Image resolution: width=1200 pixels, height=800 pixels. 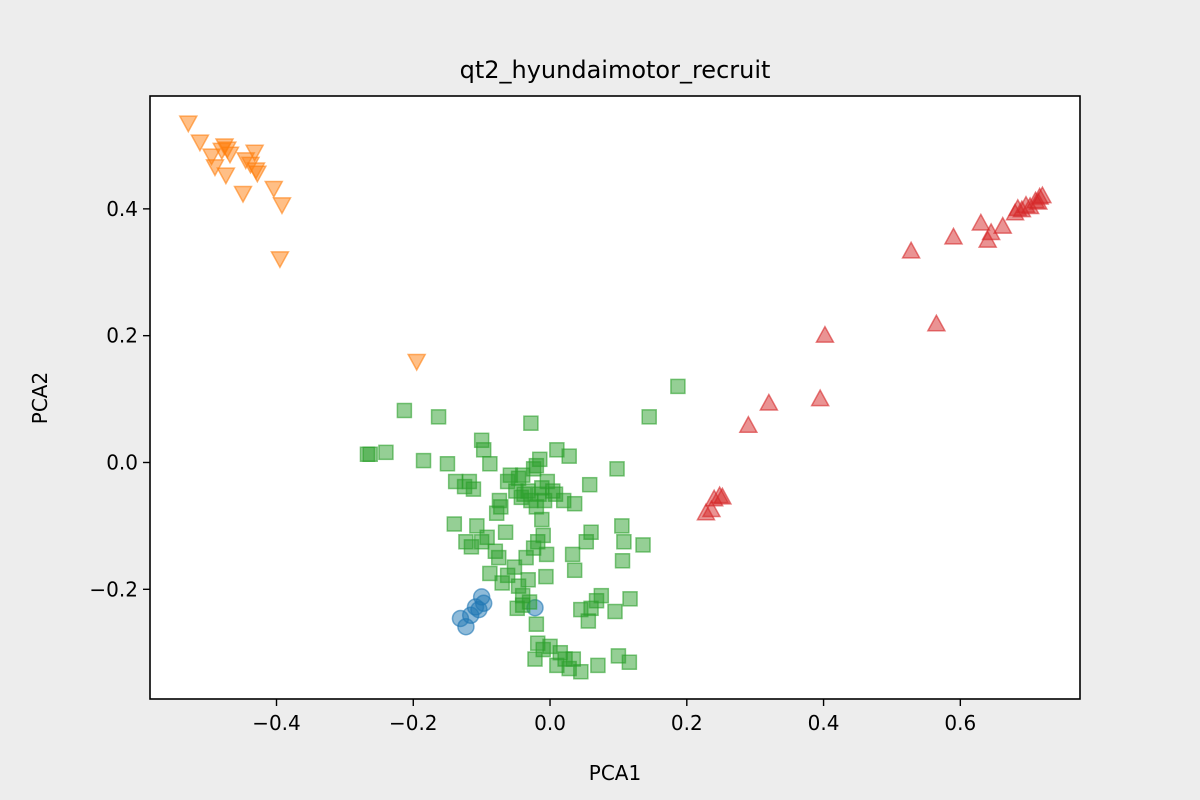 I want to click on series-circle, so click(x=497, y=612).